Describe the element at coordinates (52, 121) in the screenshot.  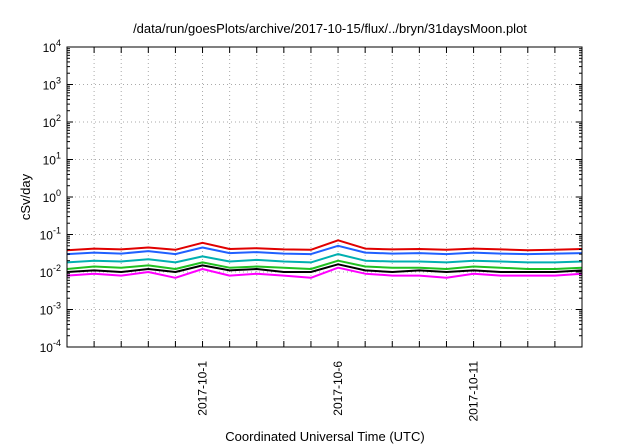
I see `y-tick-label: 10²` at that location.